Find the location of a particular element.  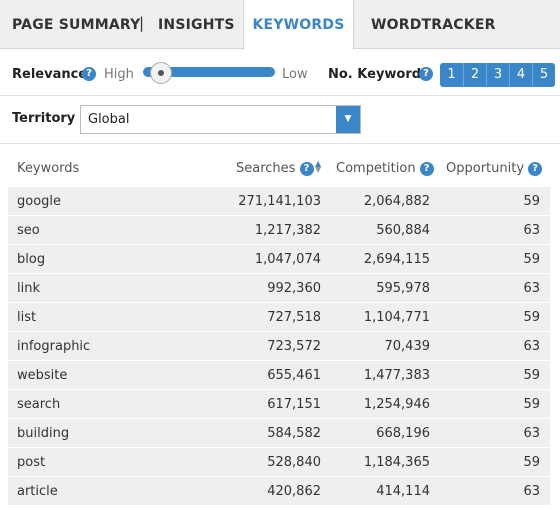

searches-cell: 992,360 is located at coordinates (294, 288).